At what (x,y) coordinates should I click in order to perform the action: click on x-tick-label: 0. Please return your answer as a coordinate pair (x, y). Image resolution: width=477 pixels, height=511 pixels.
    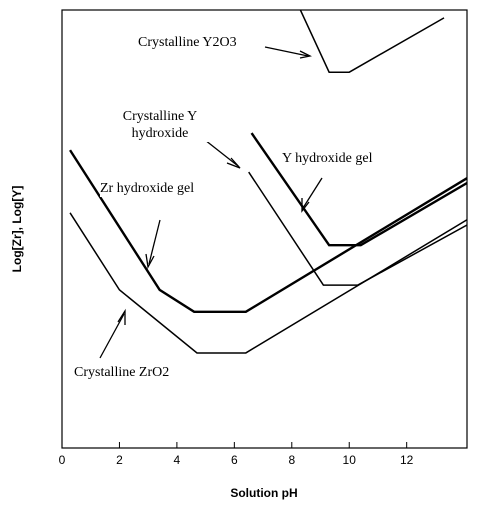
    Looking at the image, I should click on (62, 460).